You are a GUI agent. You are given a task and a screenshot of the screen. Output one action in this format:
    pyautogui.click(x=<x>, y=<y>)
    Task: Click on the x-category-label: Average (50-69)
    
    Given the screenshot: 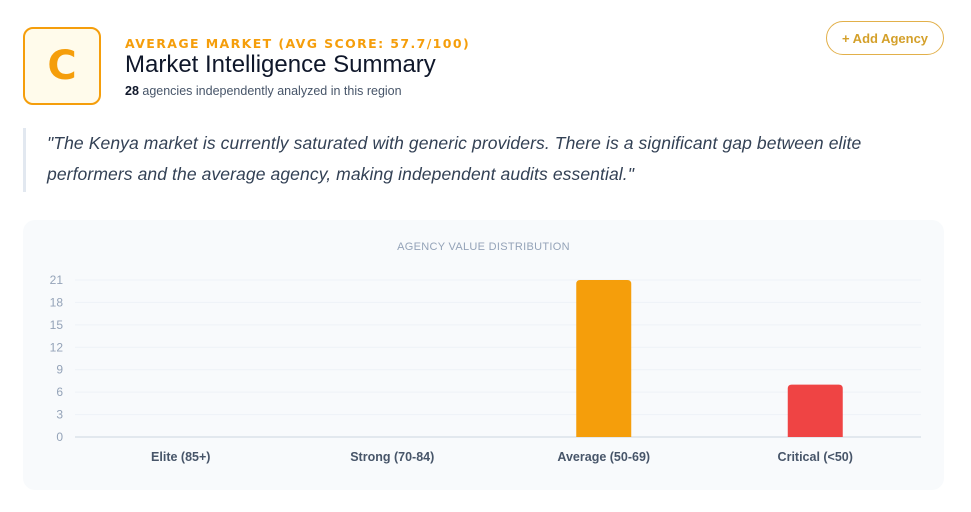 What is the action you would take?
    pyautogui.click(x=603, y=457)
    